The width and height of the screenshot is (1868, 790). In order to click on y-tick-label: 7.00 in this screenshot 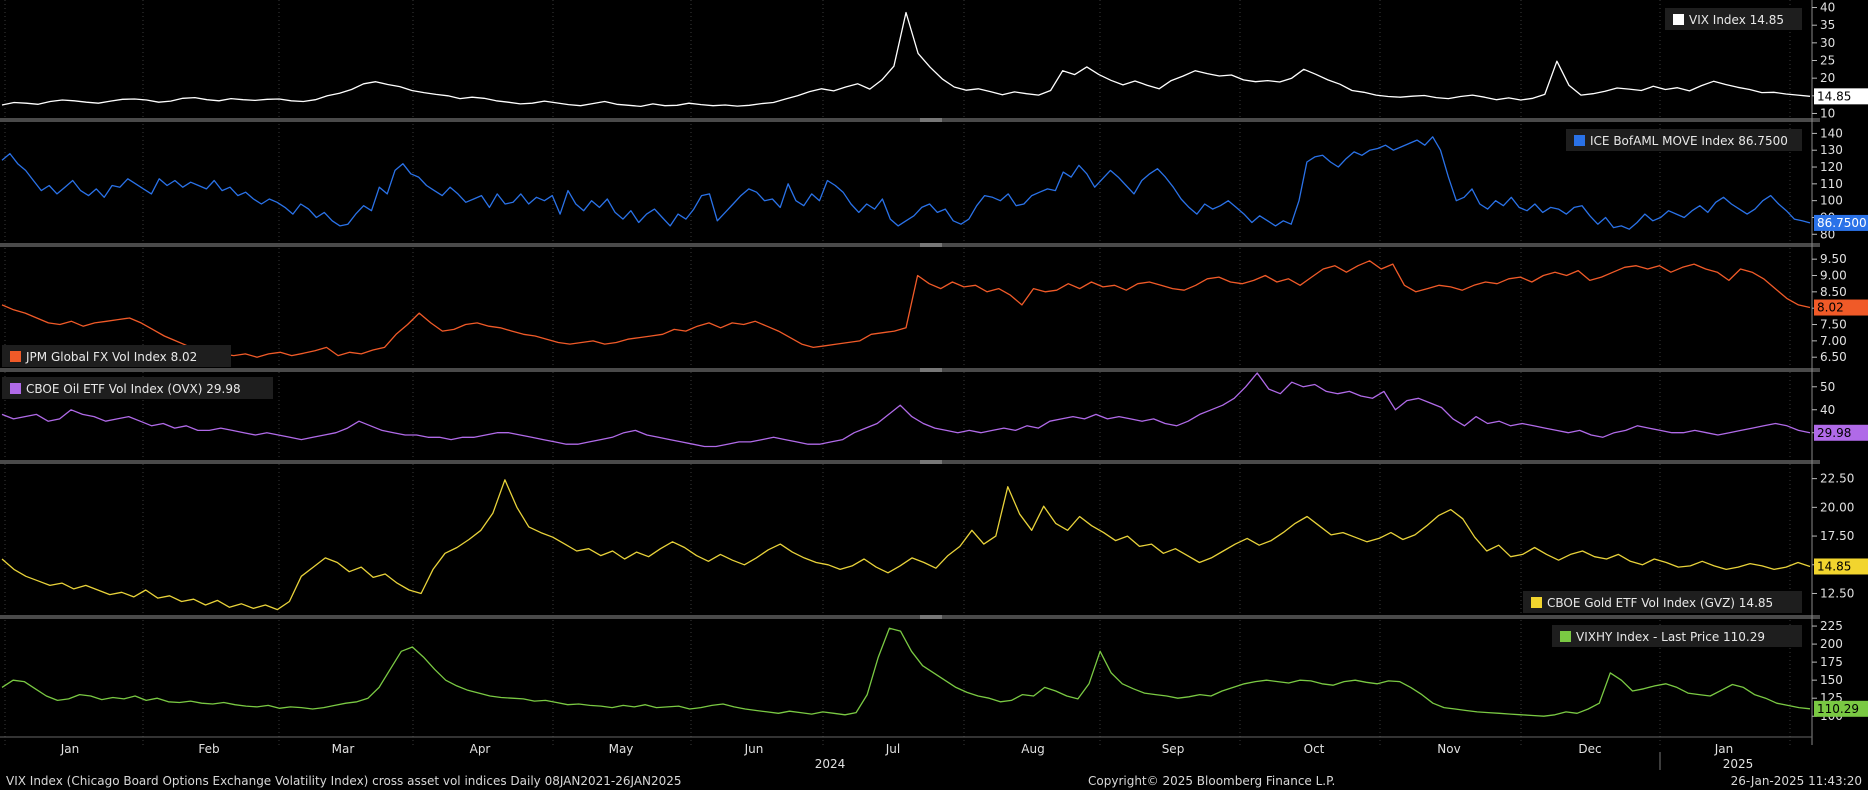, I will do `click(1833, 341)`.